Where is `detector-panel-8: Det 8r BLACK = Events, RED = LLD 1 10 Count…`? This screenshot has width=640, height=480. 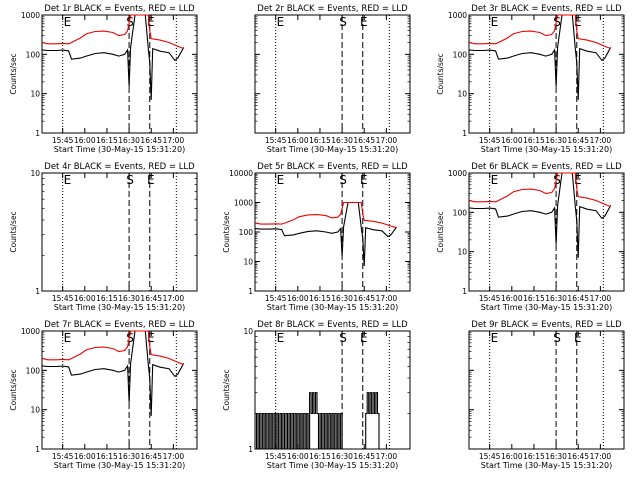
detector-panel-8: Det 8r BLACK = Events, RED = LLD 1 10 Count… is located at coordinates (316, 395).